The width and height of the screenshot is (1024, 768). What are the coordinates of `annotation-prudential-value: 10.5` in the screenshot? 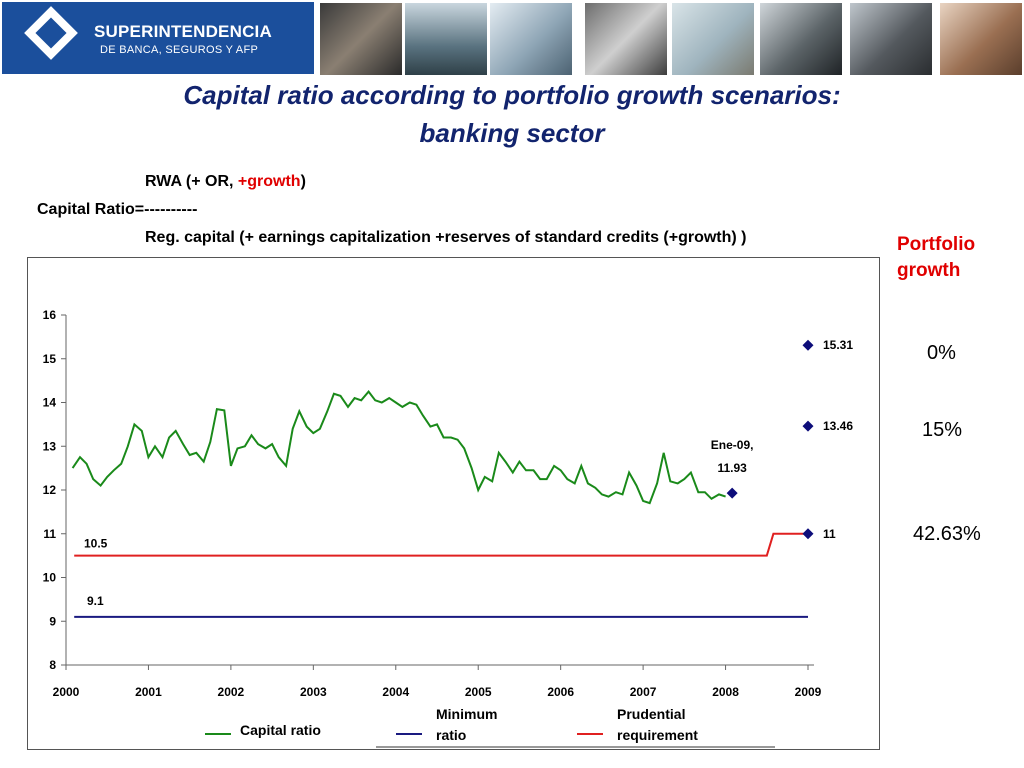 It's located at (96, 544).